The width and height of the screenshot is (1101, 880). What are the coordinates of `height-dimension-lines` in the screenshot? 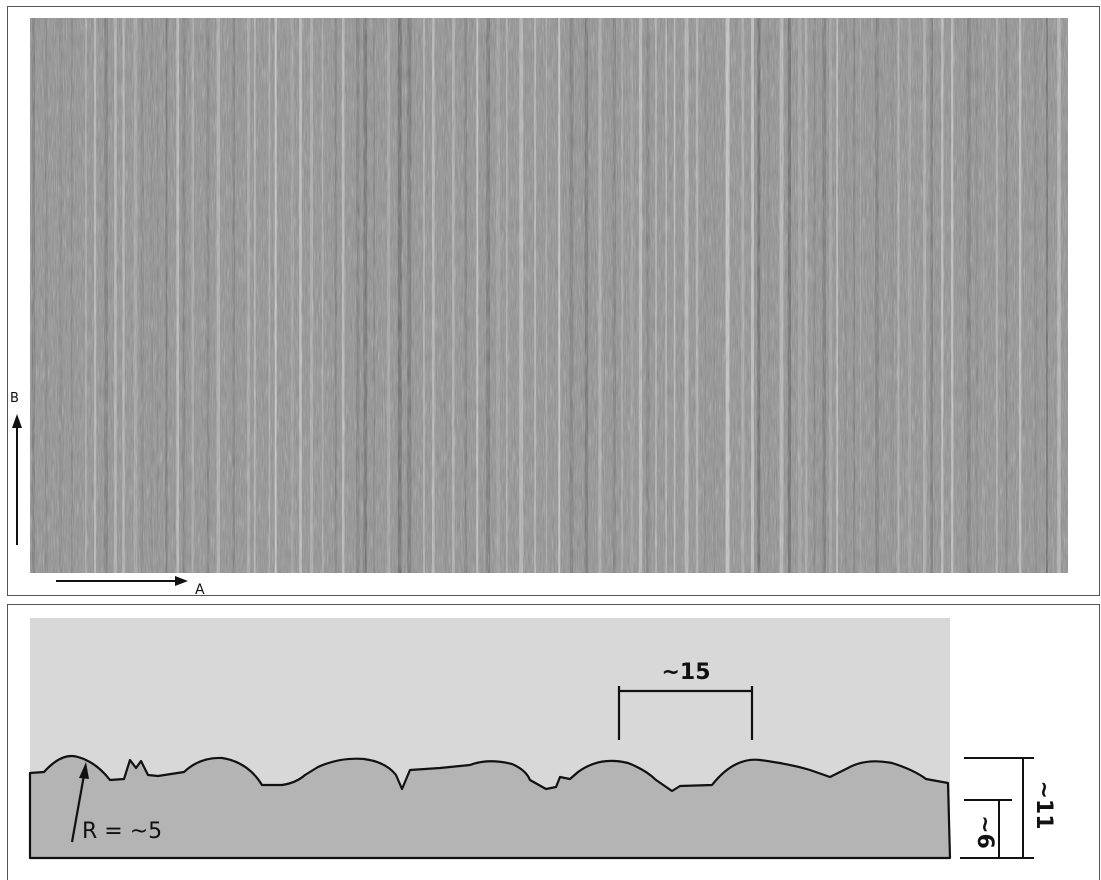 It's located at (997, 808).